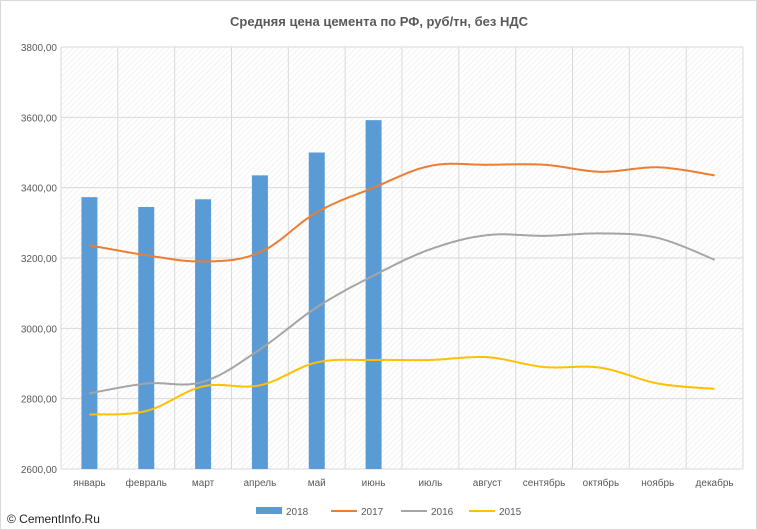 Image resolution: width=757 pixels, height=530 pixels. I want to click on legend-label-2015: 2015, so click(510, 512).